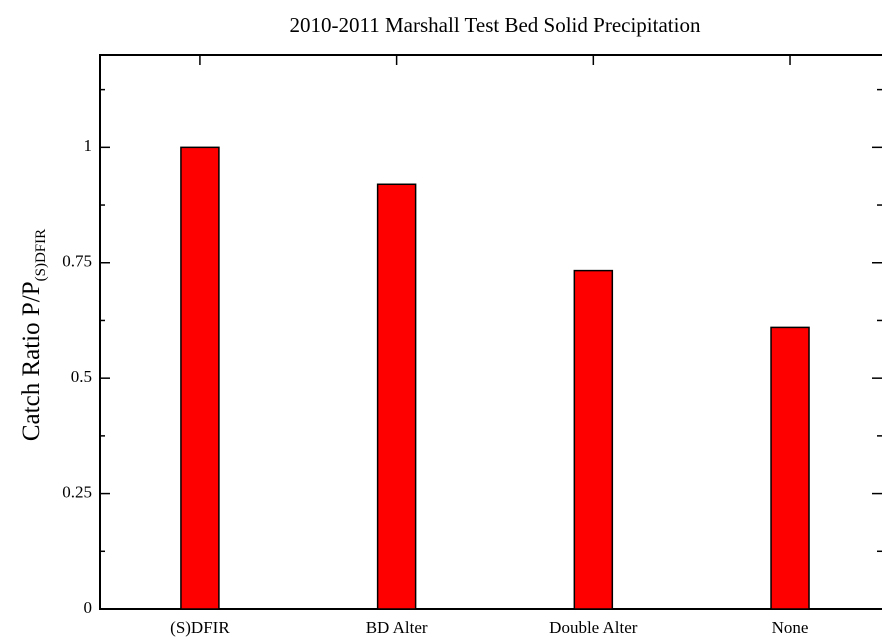 The width and height of the screenshot is (882, 637). I want to click on x-tick-label: Double Alter, so click(593, 627).